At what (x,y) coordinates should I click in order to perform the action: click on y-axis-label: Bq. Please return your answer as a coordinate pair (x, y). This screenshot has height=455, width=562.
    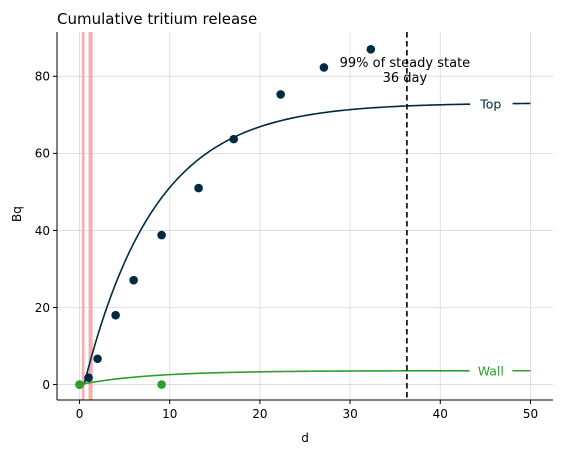
    Looking at the image, I should click on (17, 214).